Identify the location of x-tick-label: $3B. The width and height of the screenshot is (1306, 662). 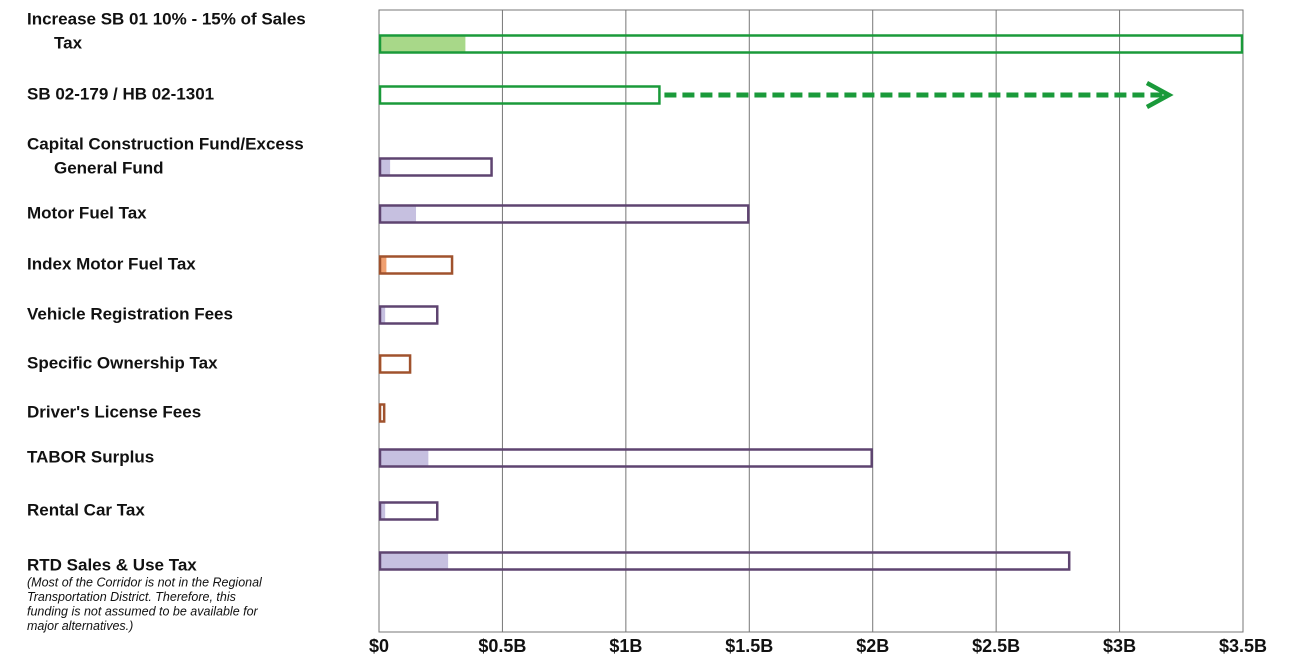
(1119, 646).